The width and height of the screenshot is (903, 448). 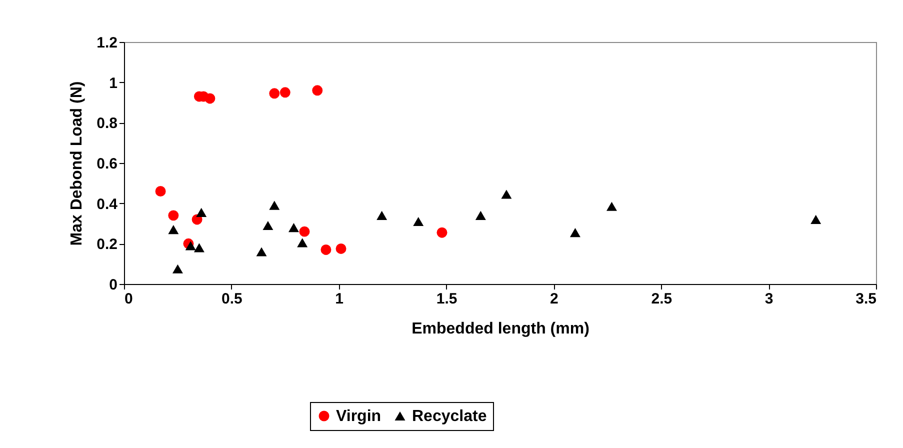 I want to click on y-axis-title: Max Debond Load (N), so click(x=77, y=163).